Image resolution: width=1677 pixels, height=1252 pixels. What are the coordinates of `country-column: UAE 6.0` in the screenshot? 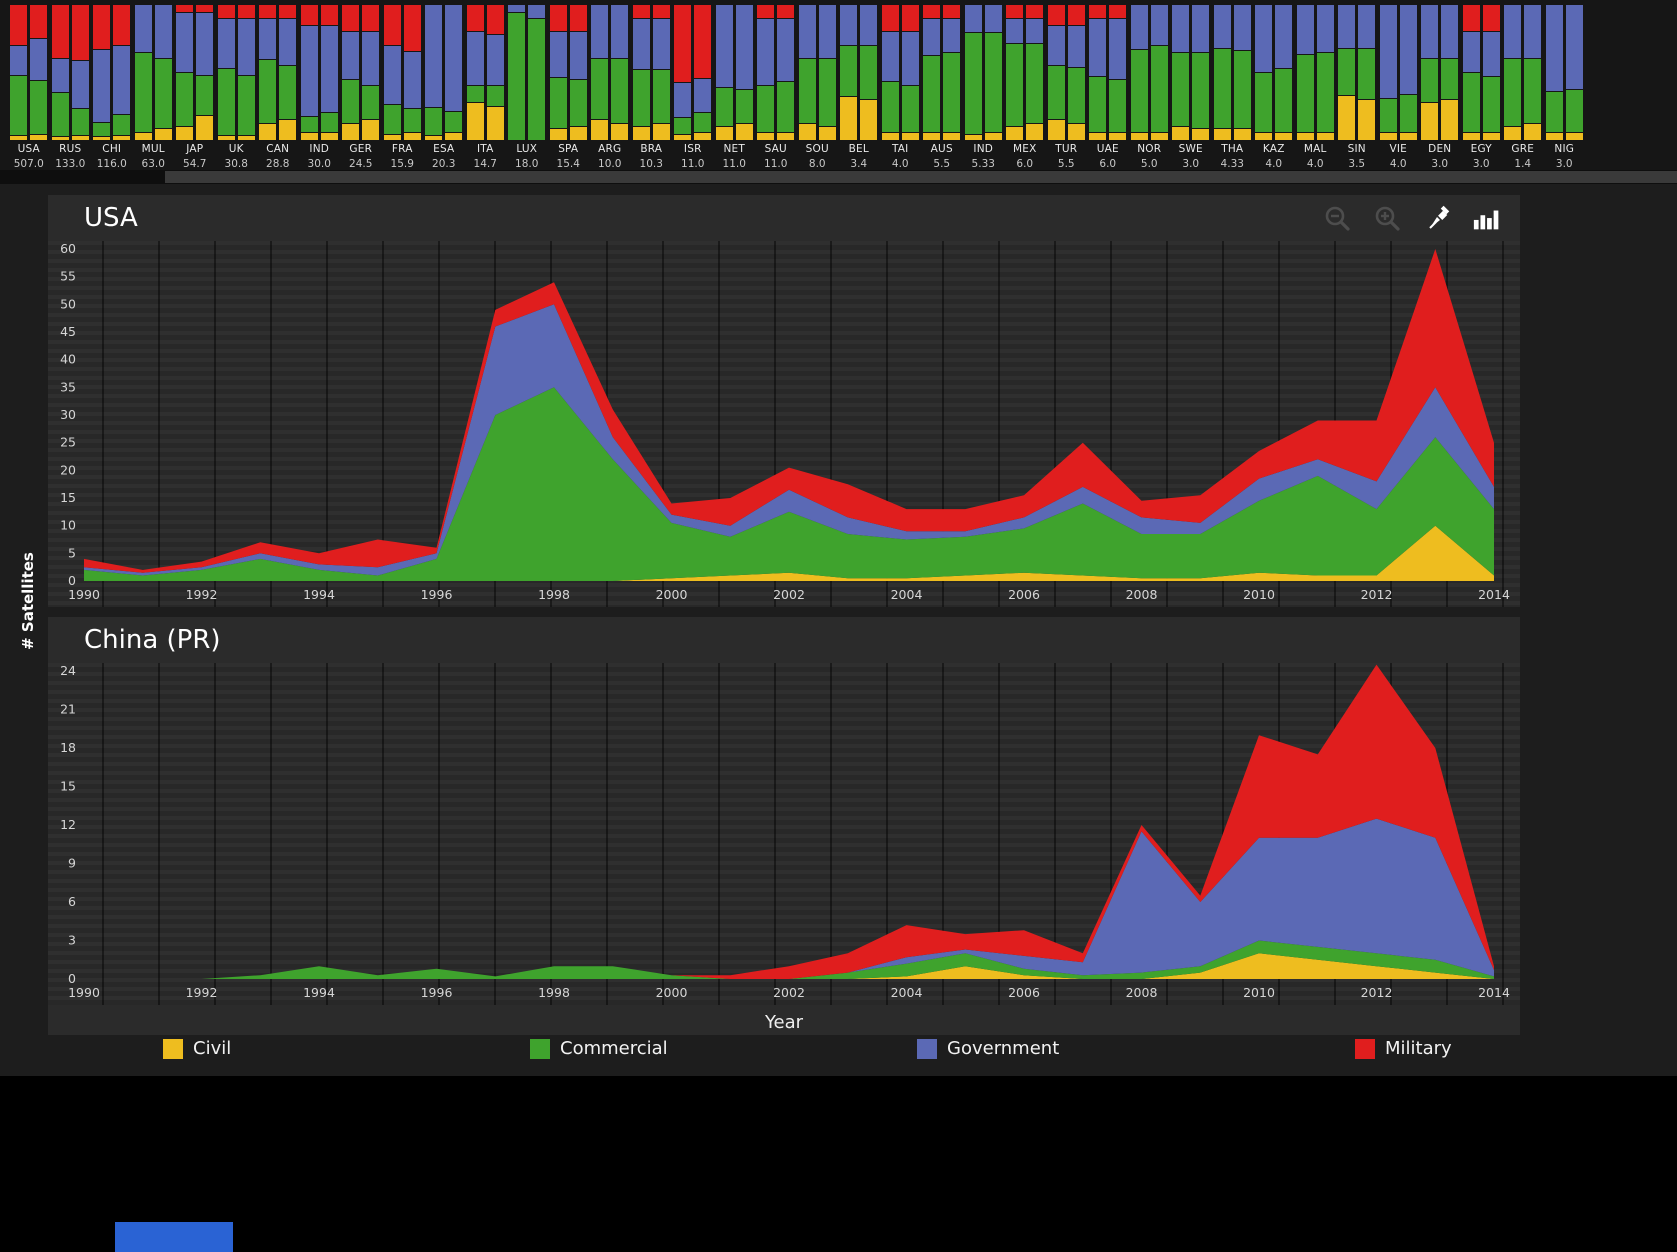 It's located at (1108, 85).